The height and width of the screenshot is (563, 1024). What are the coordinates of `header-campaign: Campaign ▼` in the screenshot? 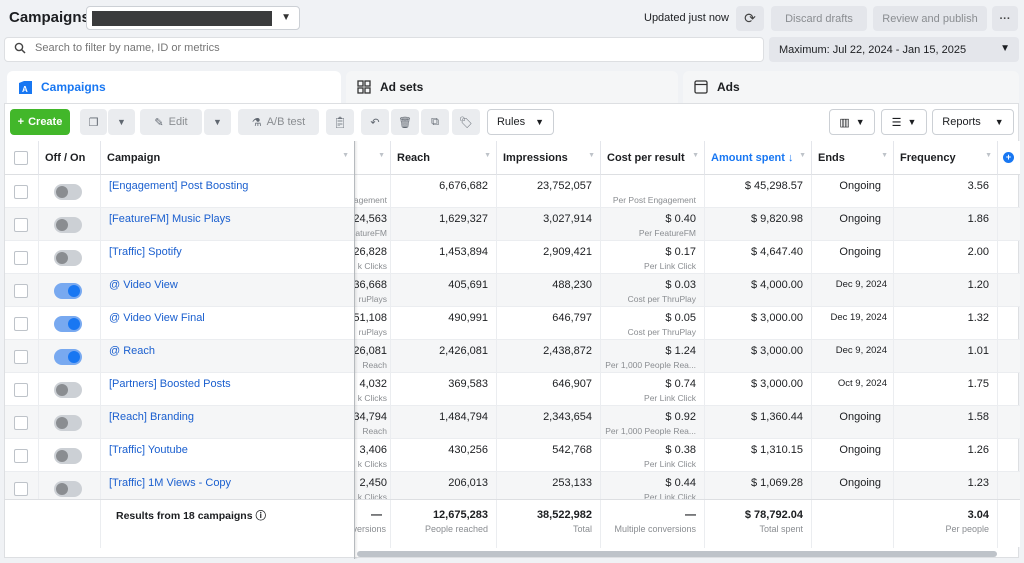 It's located at (228, 158).